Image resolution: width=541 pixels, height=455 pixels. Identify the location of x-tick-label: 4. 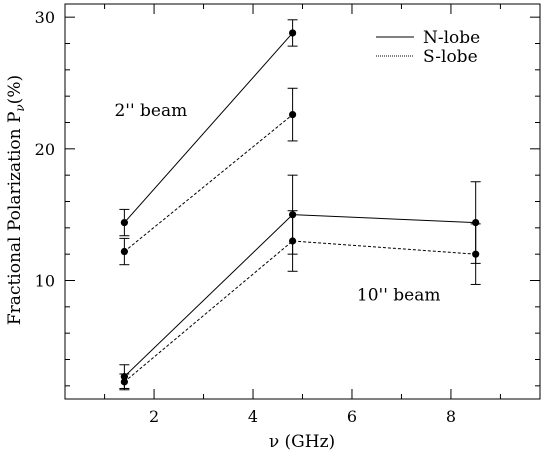
(253, 416).